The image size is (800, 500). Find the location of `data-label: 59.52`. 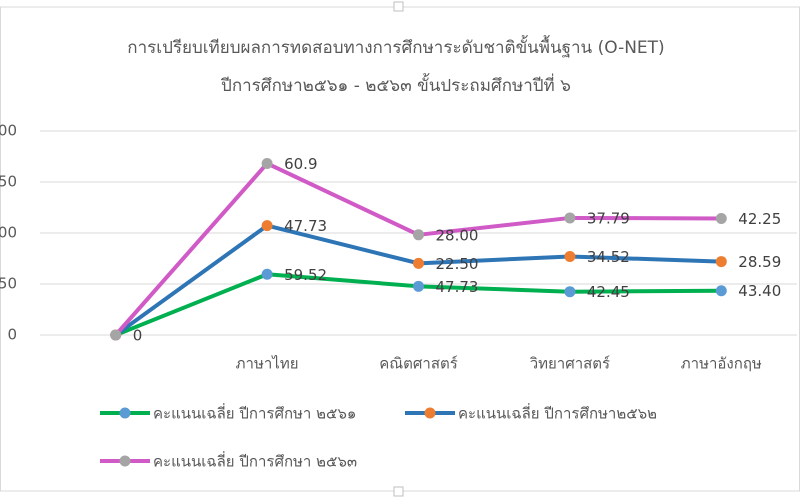

data-label: 59.52 is located at coordinates (305, 275).